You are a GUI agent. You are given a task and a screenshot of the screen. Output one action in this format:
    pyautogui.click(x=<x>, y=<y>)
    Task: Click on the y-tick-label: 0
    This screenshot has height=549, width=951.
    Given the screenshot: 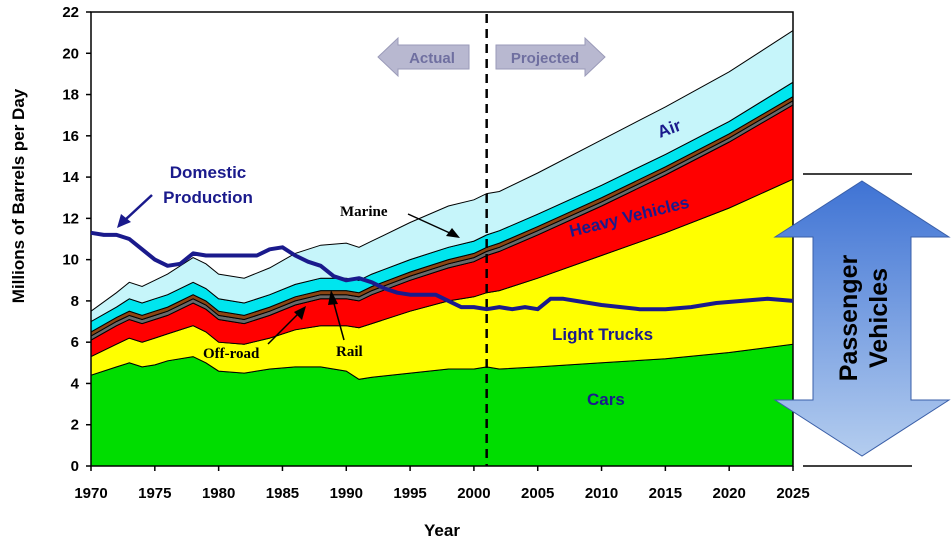 What is the action you would take?
    pyautogui.click(x=75, y=466)
    